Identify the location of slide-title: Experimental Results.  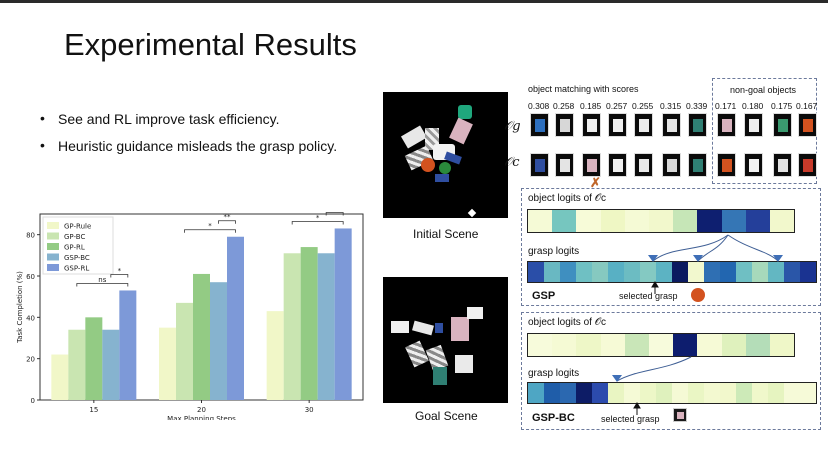
(210, 44).